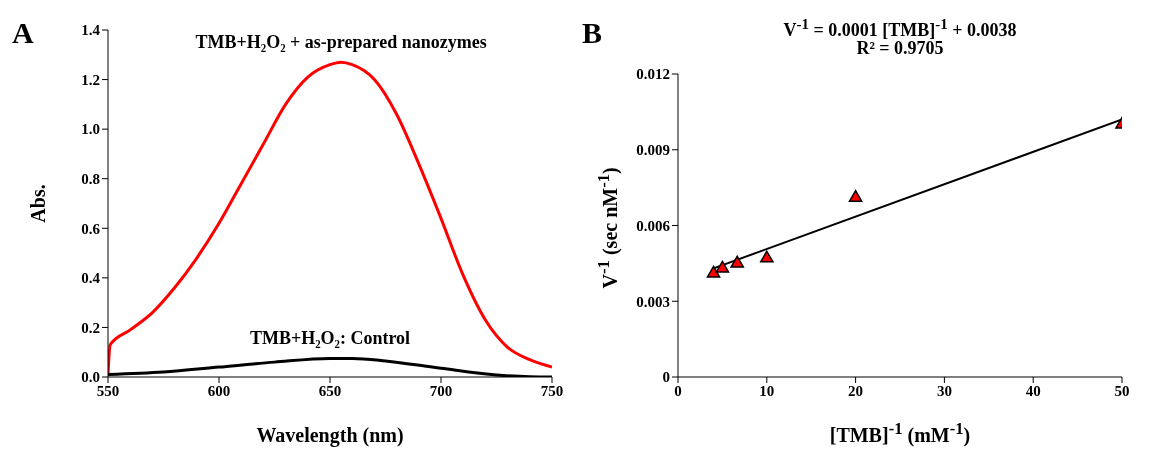  I want to click on x-tick-label: 650, so click(330, 390).